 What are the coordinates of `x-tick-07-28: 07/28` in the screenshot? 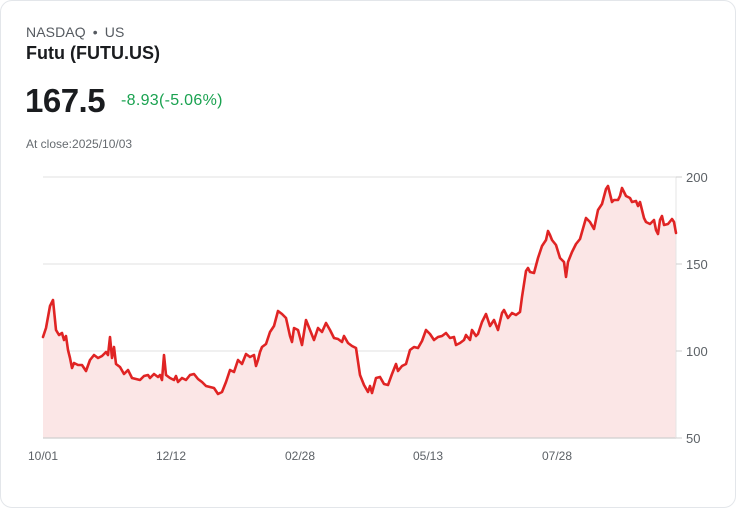 It's located at (557, 456).